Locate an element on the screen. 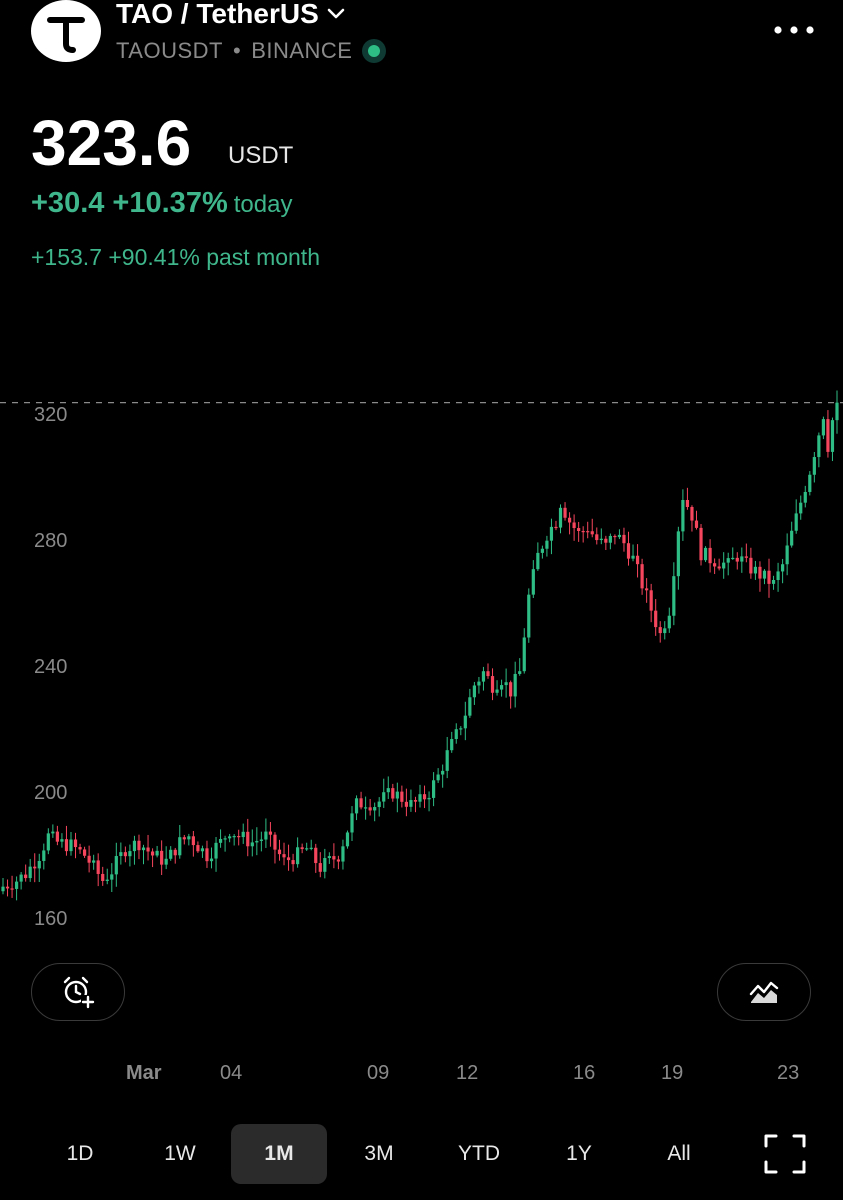 This screenshot has height=1200, width=843. range-1d: 1D is located at coordinates (80, 1153).